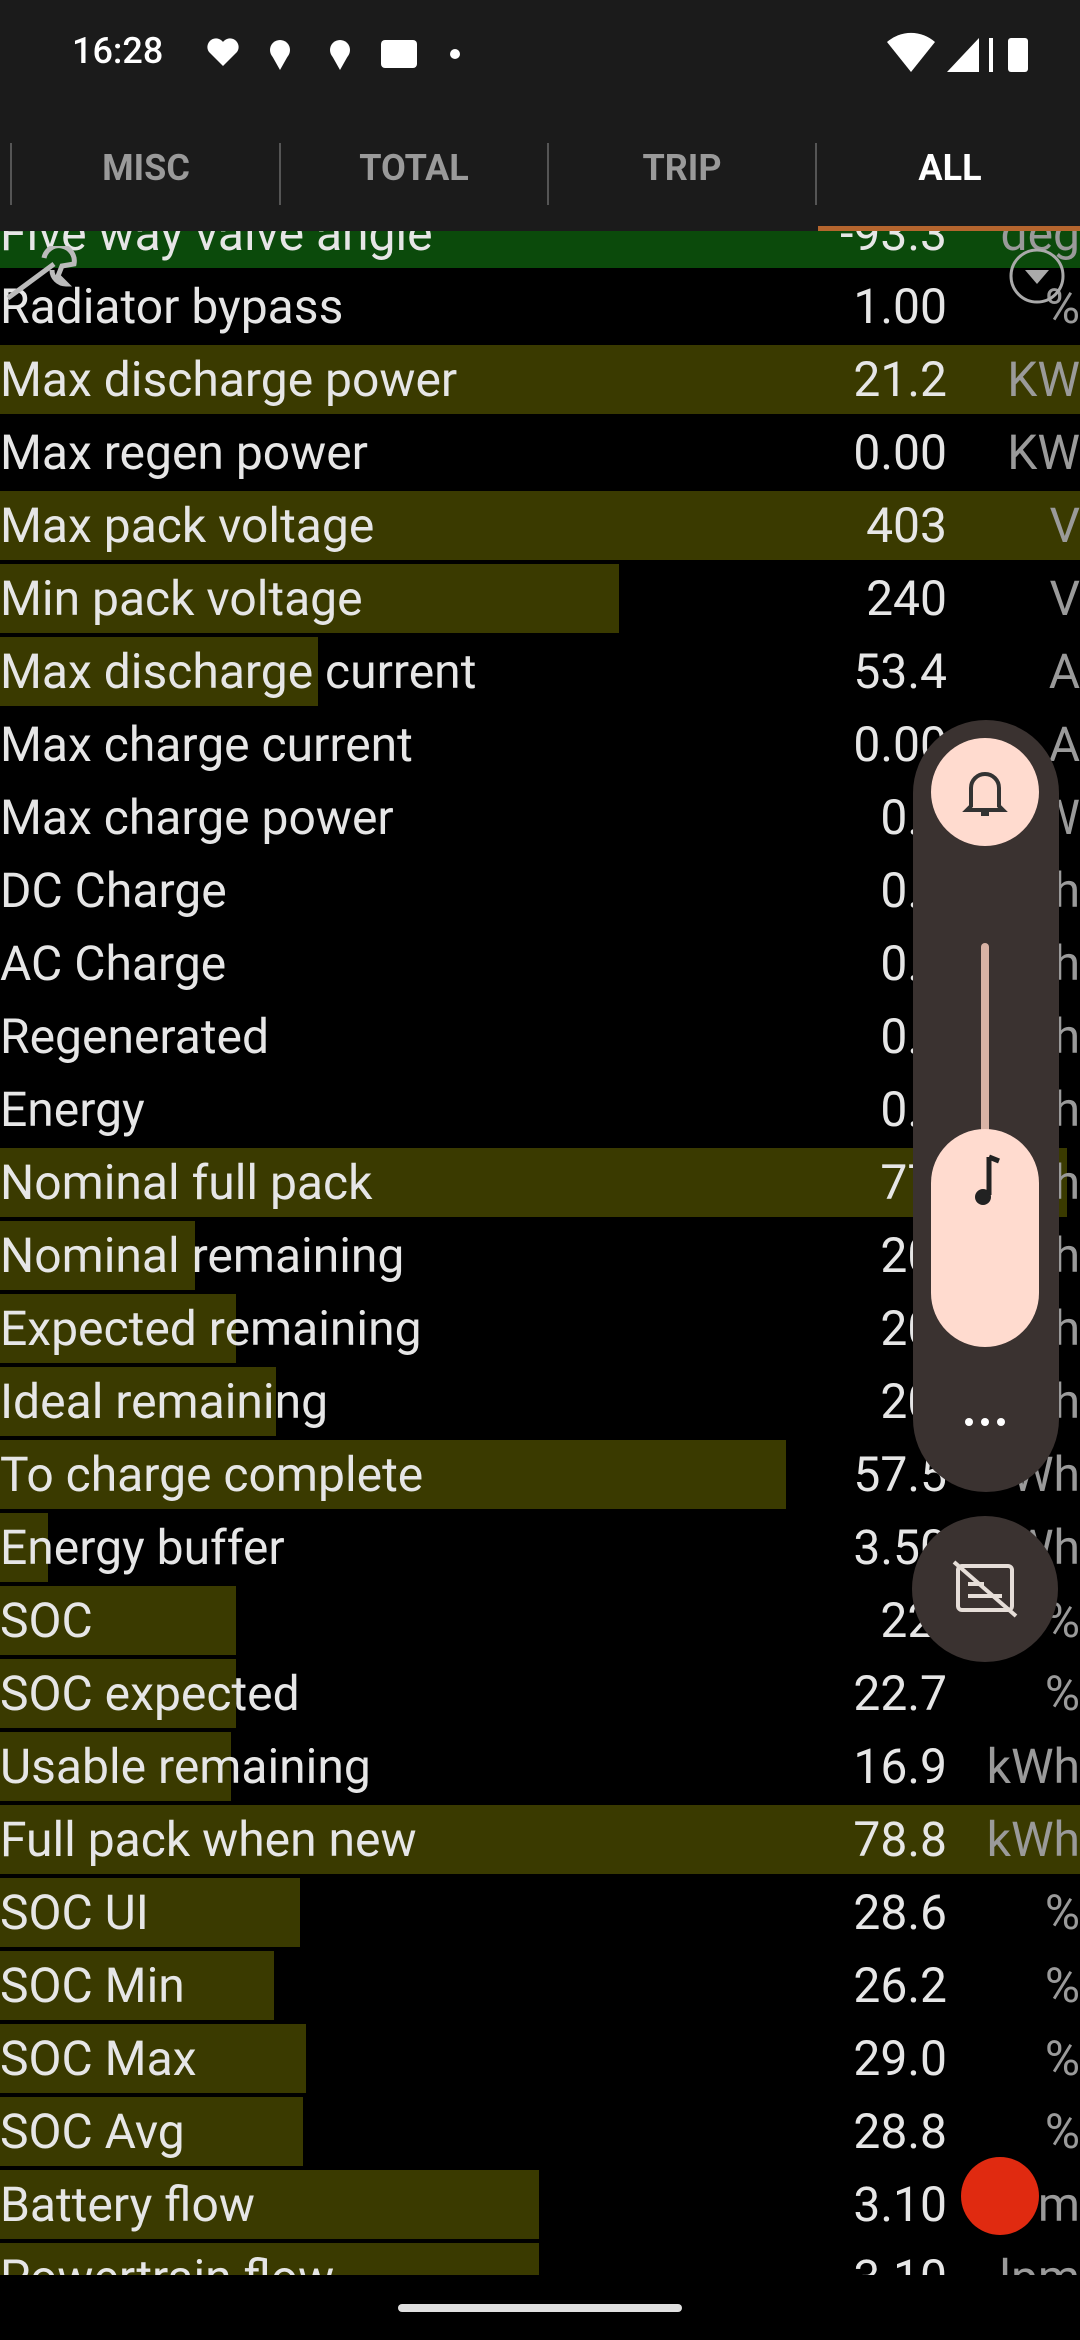  What do you see at coordinates (900, 1839) in the screenshot?
I see `row-value: 78.8` at bounding box center [900, 1839].